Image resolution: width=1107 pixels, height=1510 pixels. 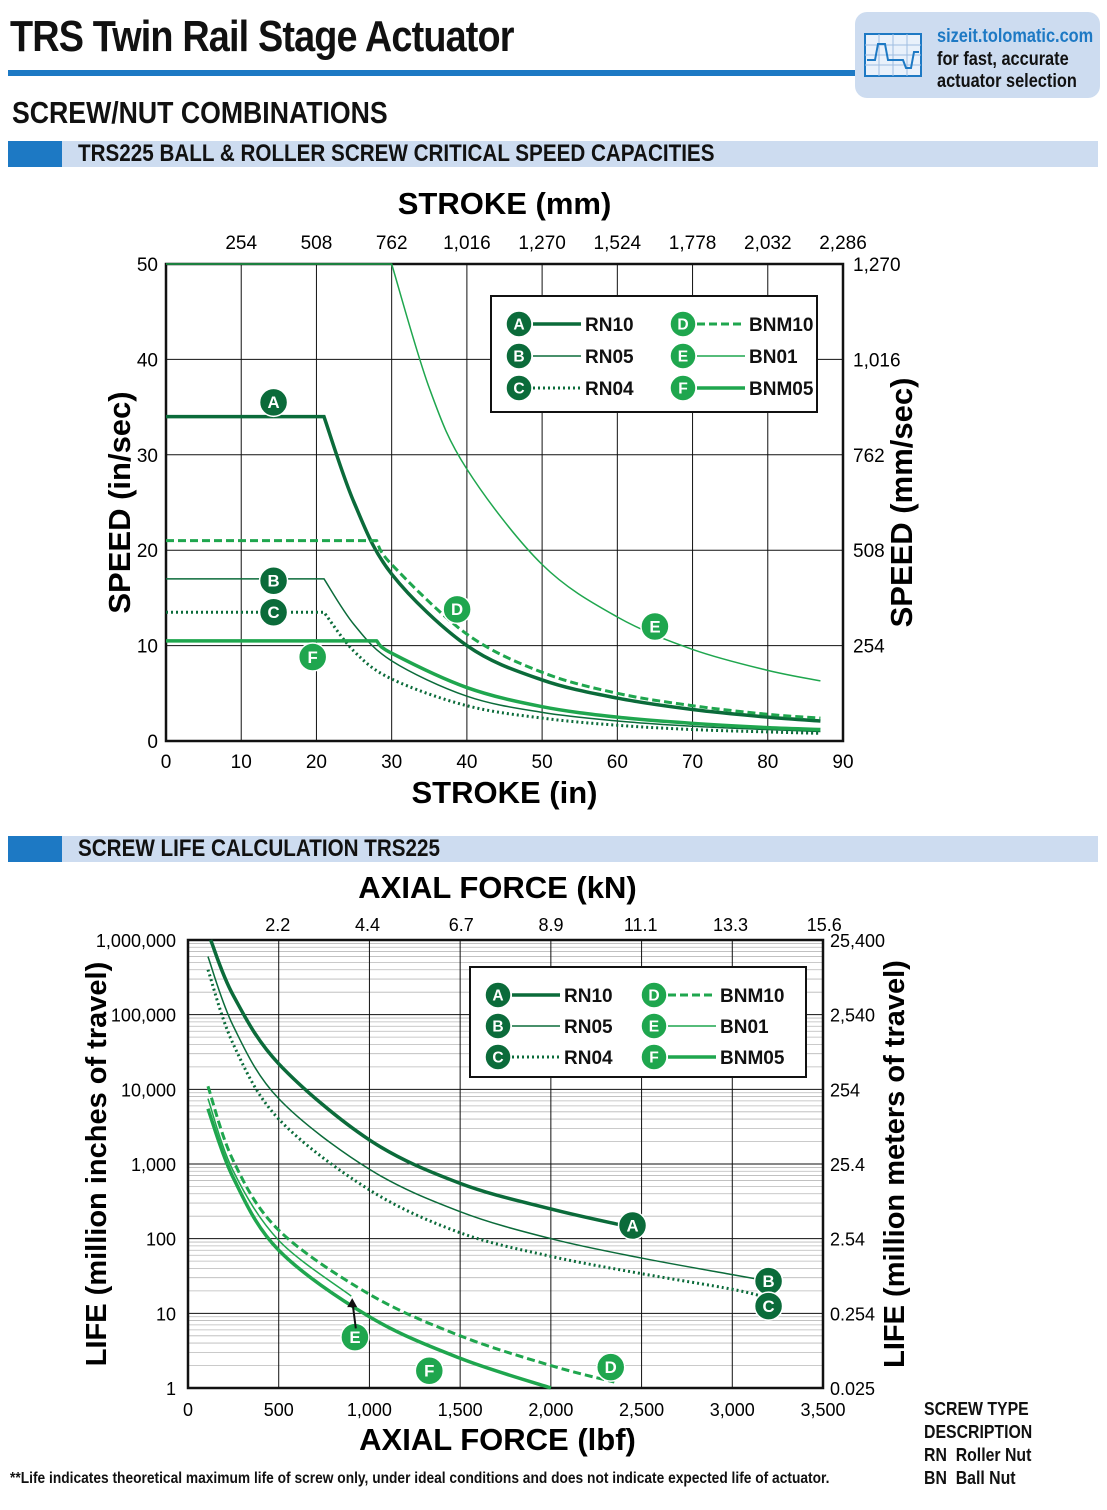 What do you see at coordinates (147, 360) in the screenshot?
I see `y-tick-label: 40` at bounding box center [147, 360].